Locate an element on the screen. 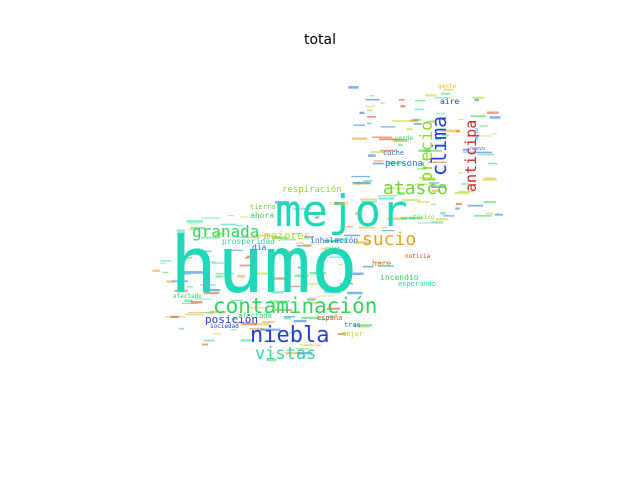 This screenshot has width=640, height=485. word-8: precio is located at coordinates (427, 151).